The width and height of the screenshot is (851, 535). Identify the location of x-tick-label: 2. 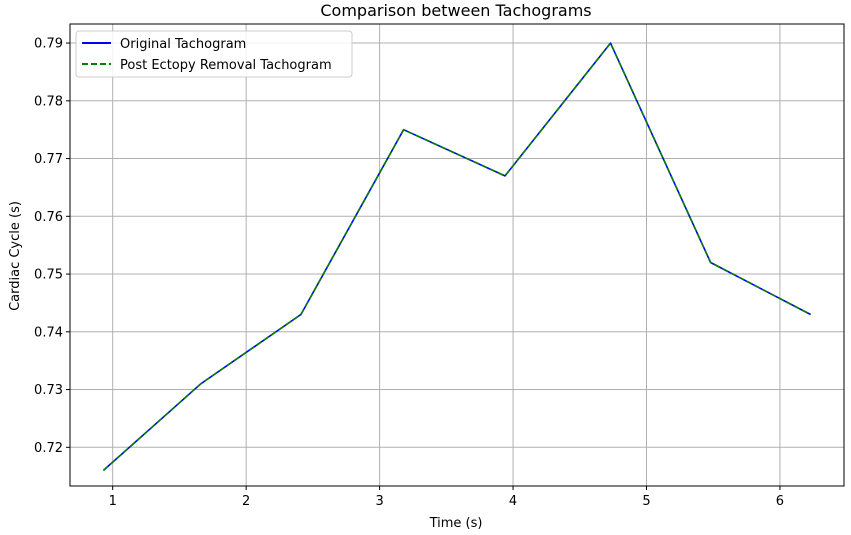
(246, 501).